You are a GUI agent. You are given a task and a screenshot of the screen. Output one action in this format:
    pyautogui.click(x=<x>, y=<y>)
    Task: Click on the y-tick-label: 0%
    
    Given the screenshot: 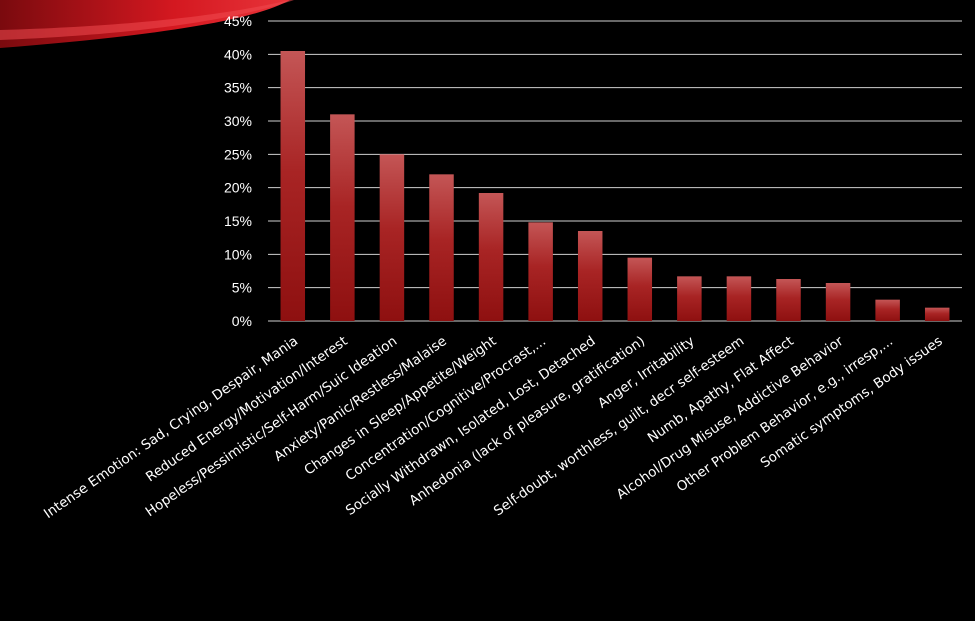 What is the action you would take?
    pyautogui.click(x=242, y=321)
    